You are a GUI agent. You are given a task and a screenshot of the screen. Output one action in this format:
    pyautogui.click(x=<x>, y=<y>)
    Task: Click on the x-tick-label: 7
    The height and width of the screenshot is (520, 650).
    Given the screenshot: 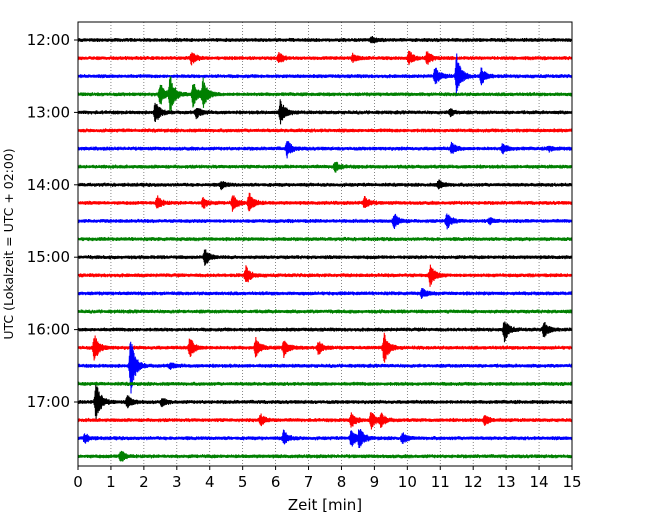 What is the action you would take?
    pyautogui.click(x=309, y=482)
    